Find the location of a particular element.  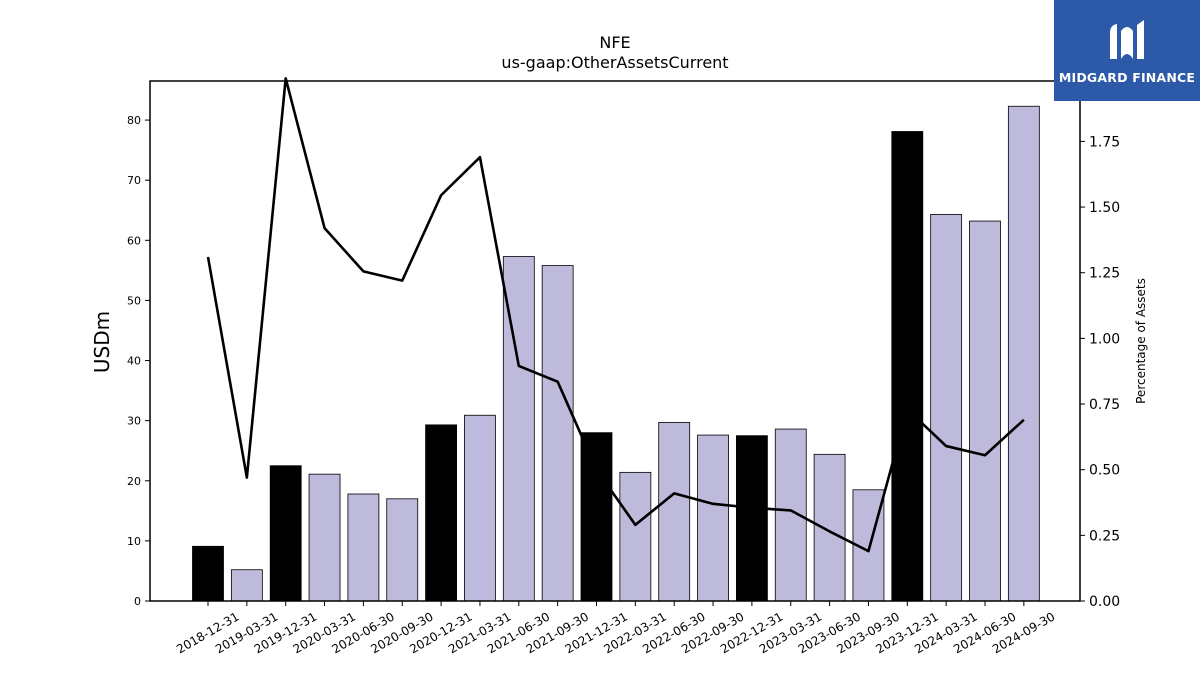

y-axis-label: USDm is located at coordinates (102, 342).